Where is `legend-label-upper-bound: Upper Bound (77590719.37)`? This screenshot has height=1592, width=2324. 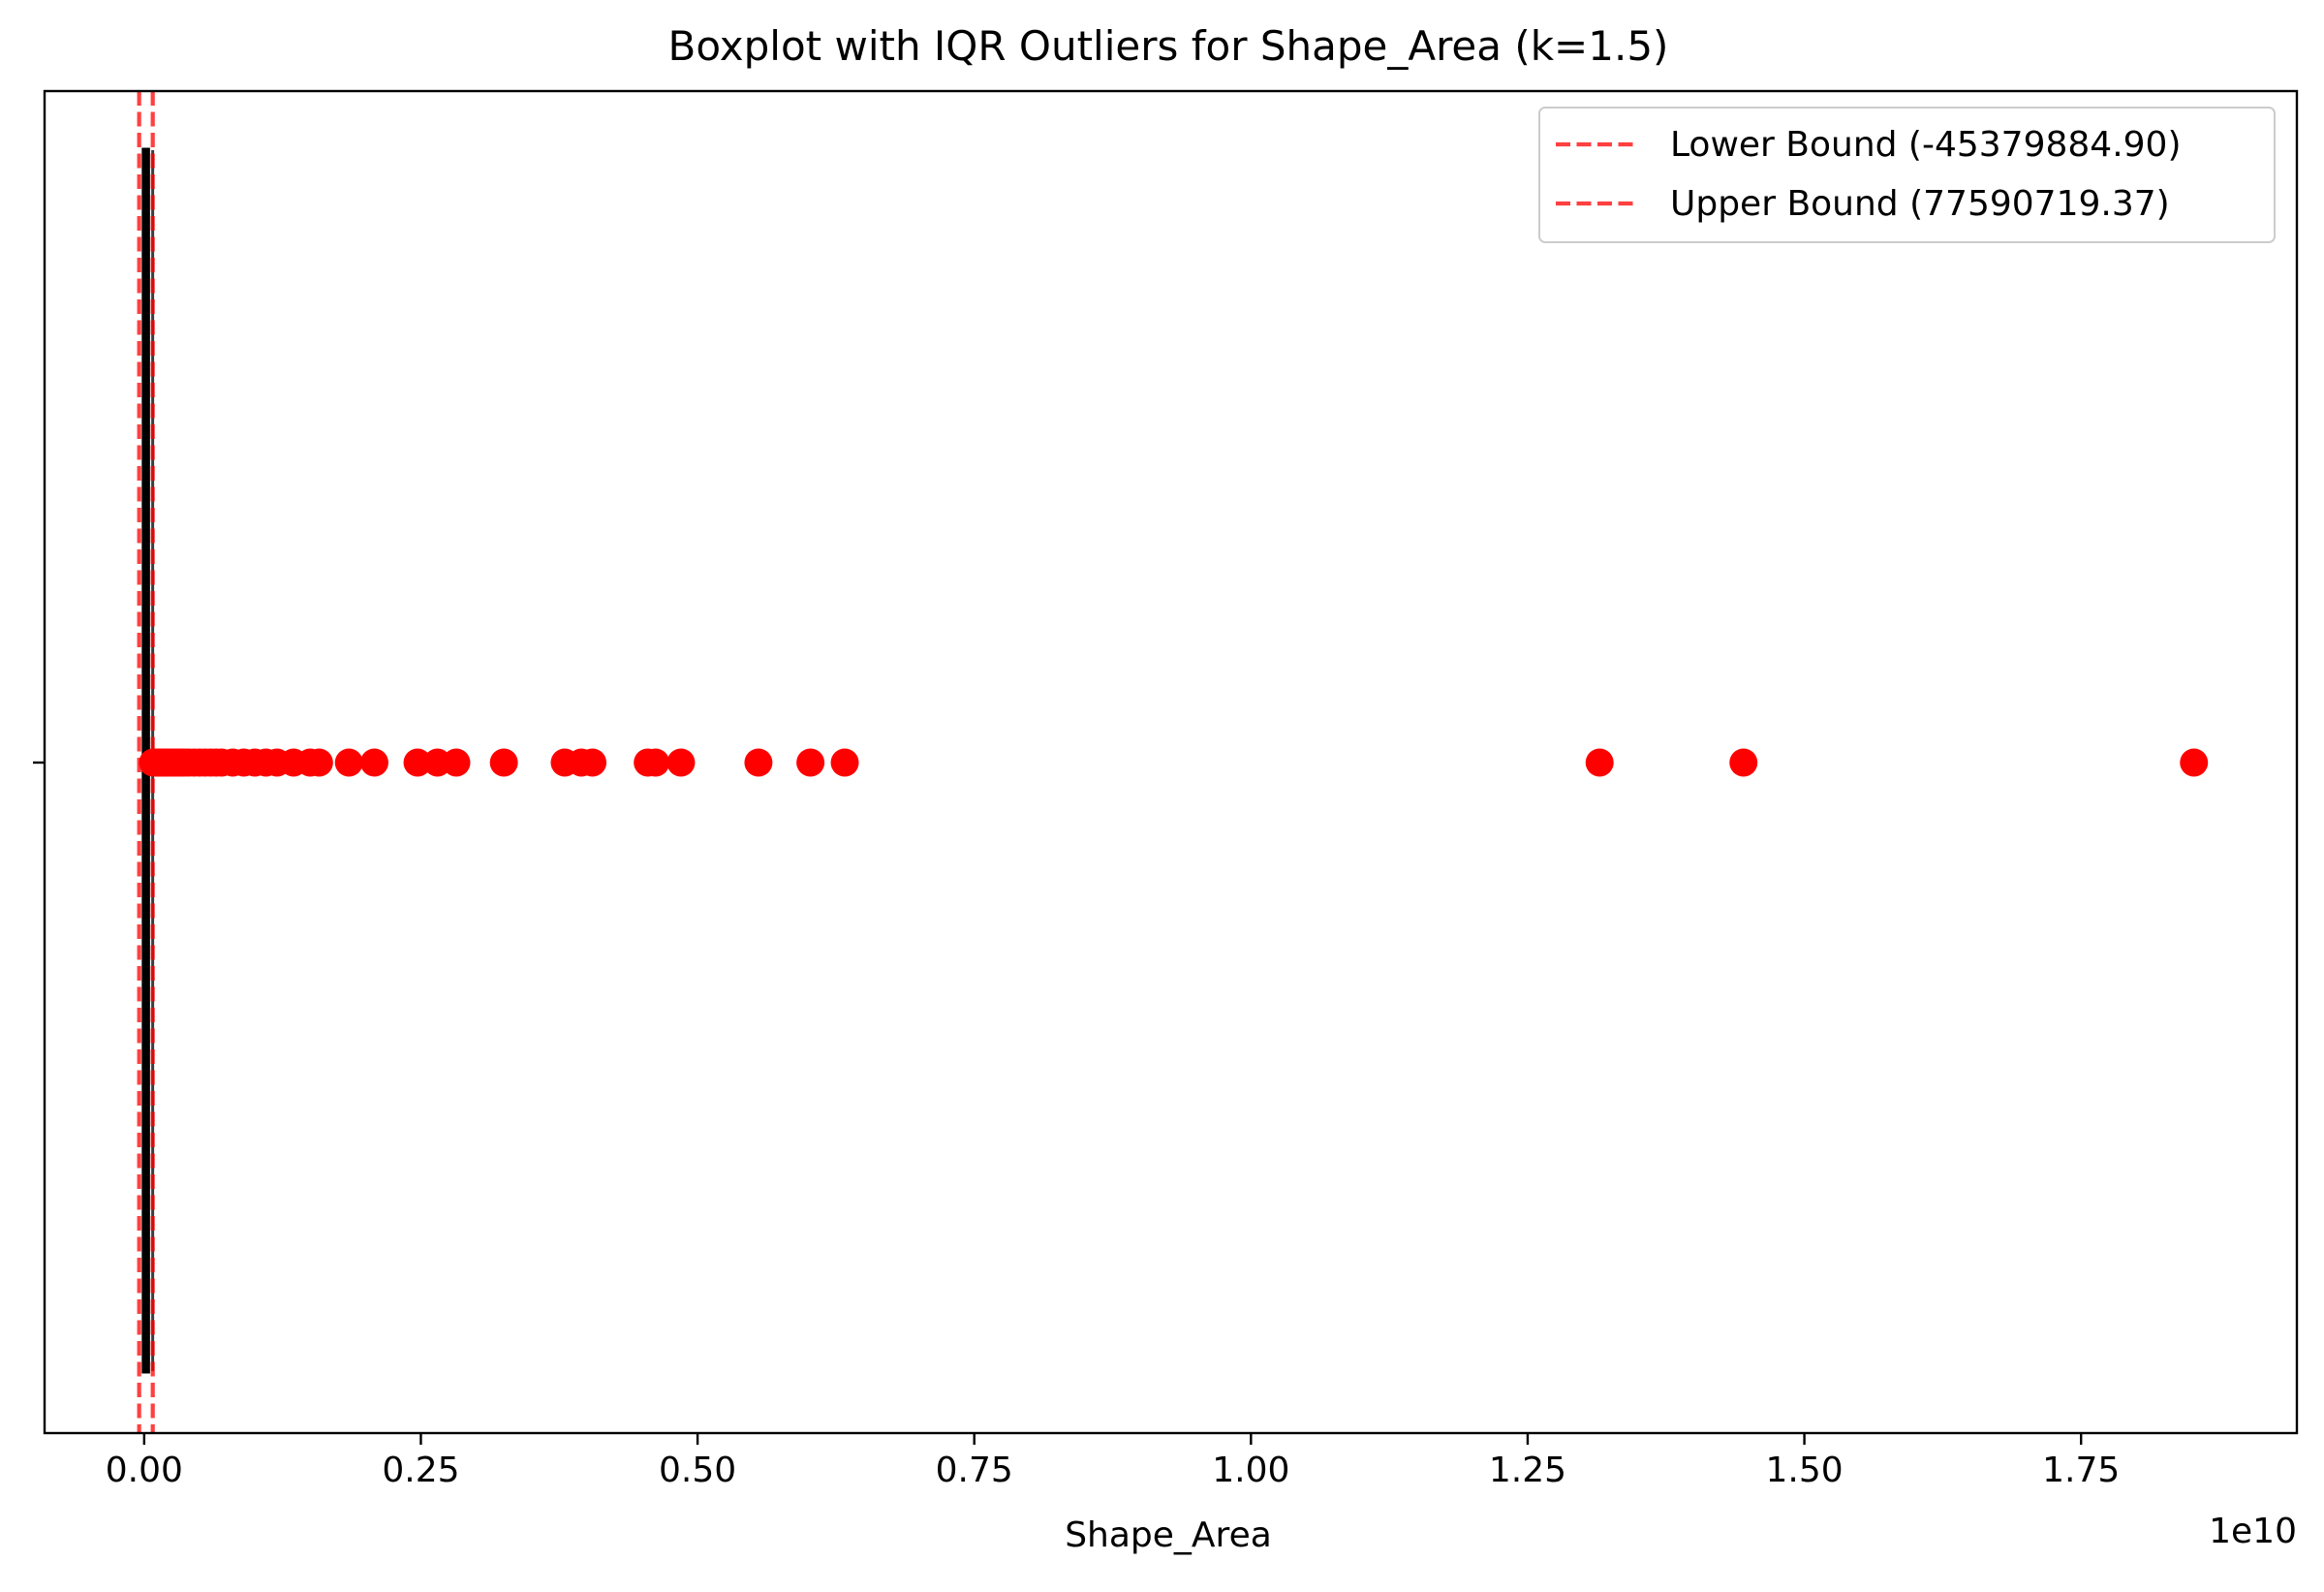 legend-label-upper-bound: Upper Bound (77590719.37) is located at coordinates (1920, 204).